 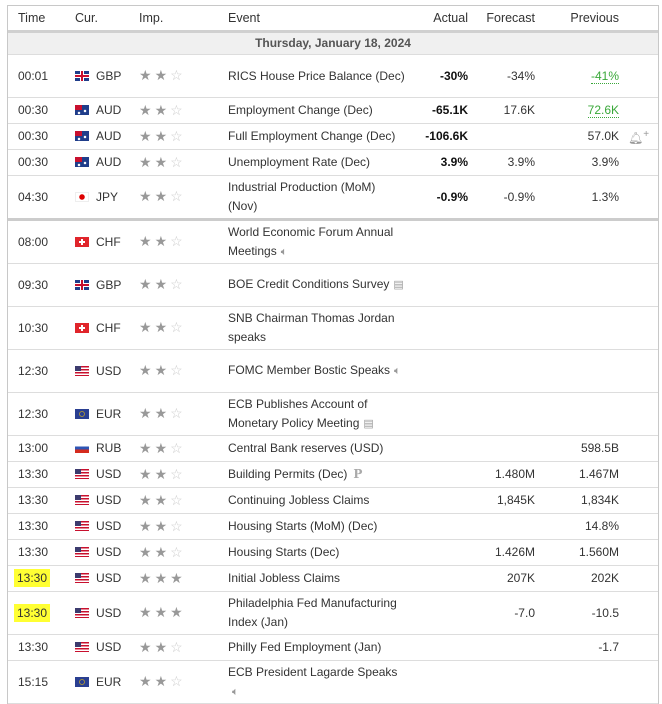 What do you see at coordinates (514, 474) in the screenshot?
I see `forecast-value: 1.480M` at bounding box center [514, 474].